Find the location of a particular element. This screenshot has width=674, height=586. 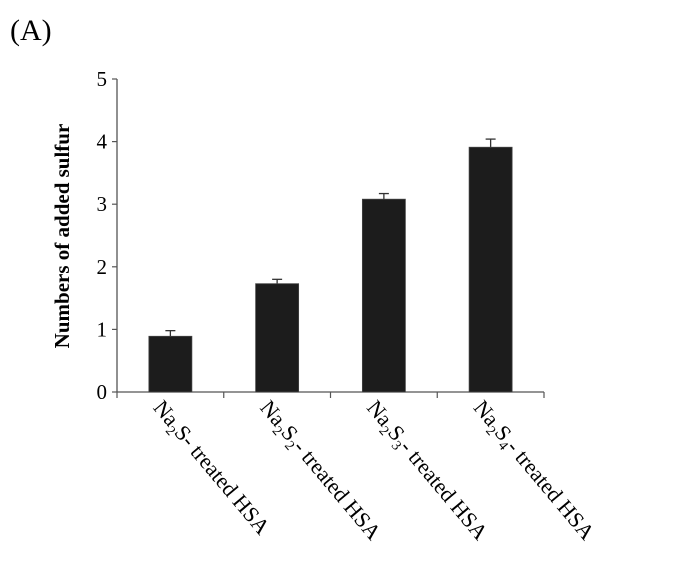

y-tick-label: 2 is located at coordinates (102, 267).